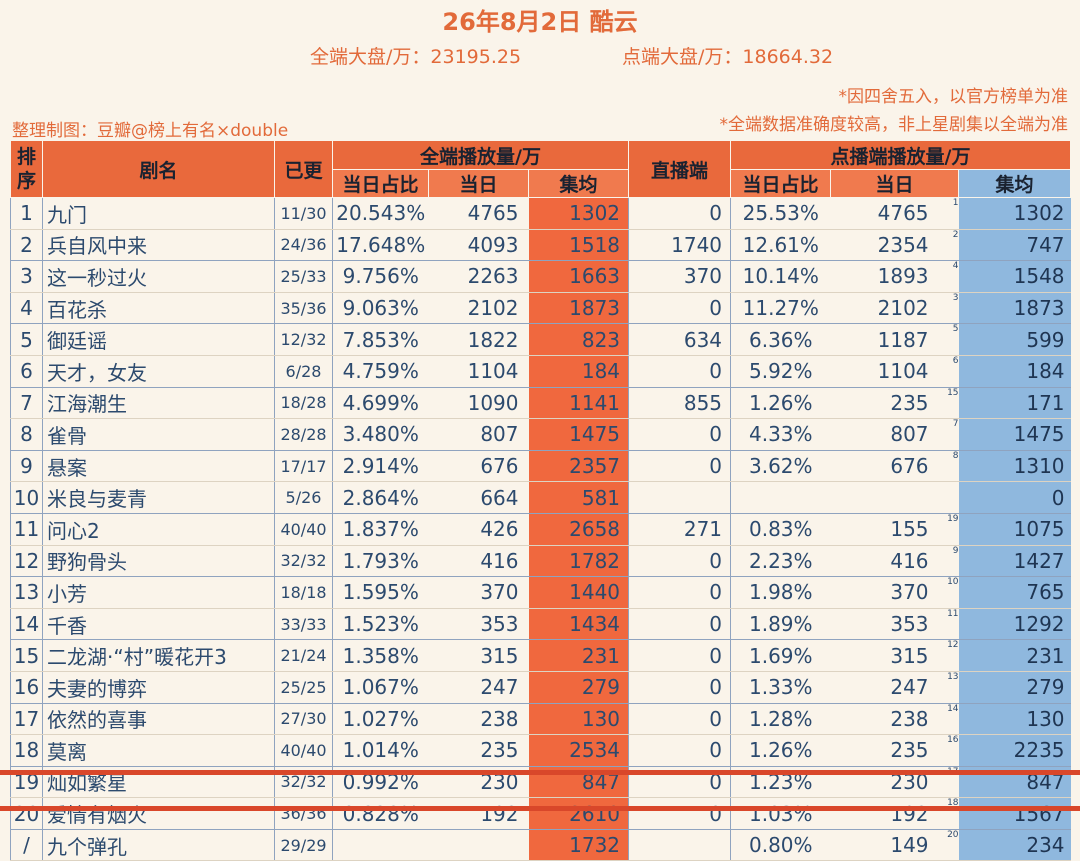 The height and width of the screenshot is (861, 1080). I want to click on daily-share: 1.793%, so click(380, 561).